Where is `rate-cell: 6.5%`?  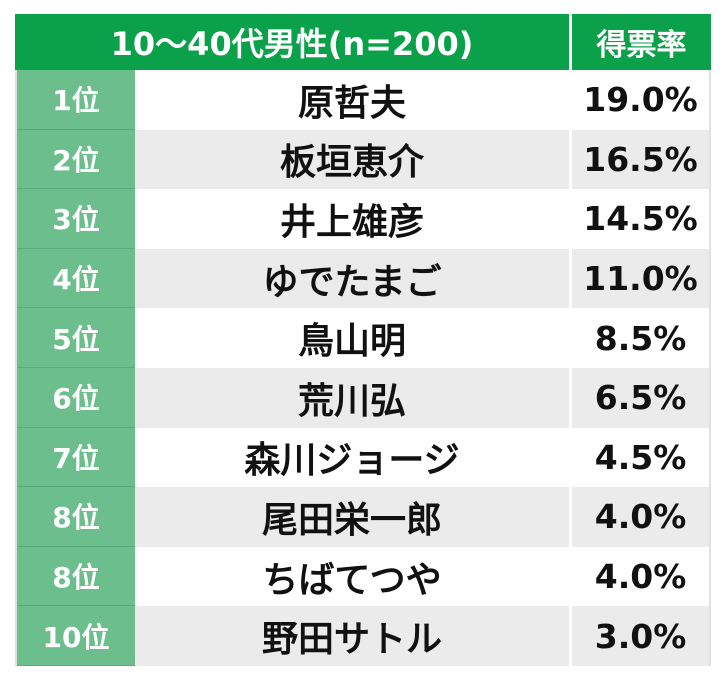 rate-cell: 6.5% is located at coordinates (640, 397).